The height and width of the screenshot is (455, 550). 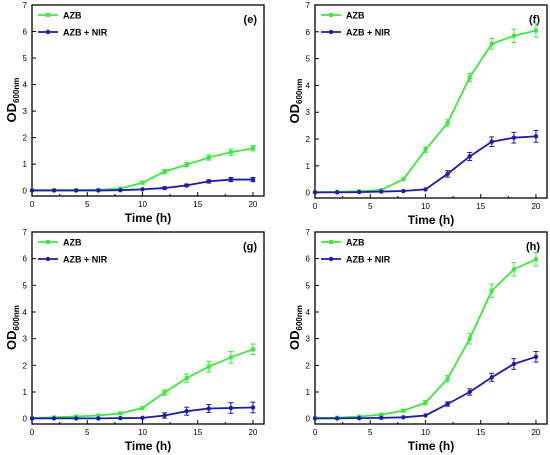 What do you see at coordinates (148, 218) in the screenshot?
I see `x-axis-label-e: Time (h)` at bounding box center [148, 218].